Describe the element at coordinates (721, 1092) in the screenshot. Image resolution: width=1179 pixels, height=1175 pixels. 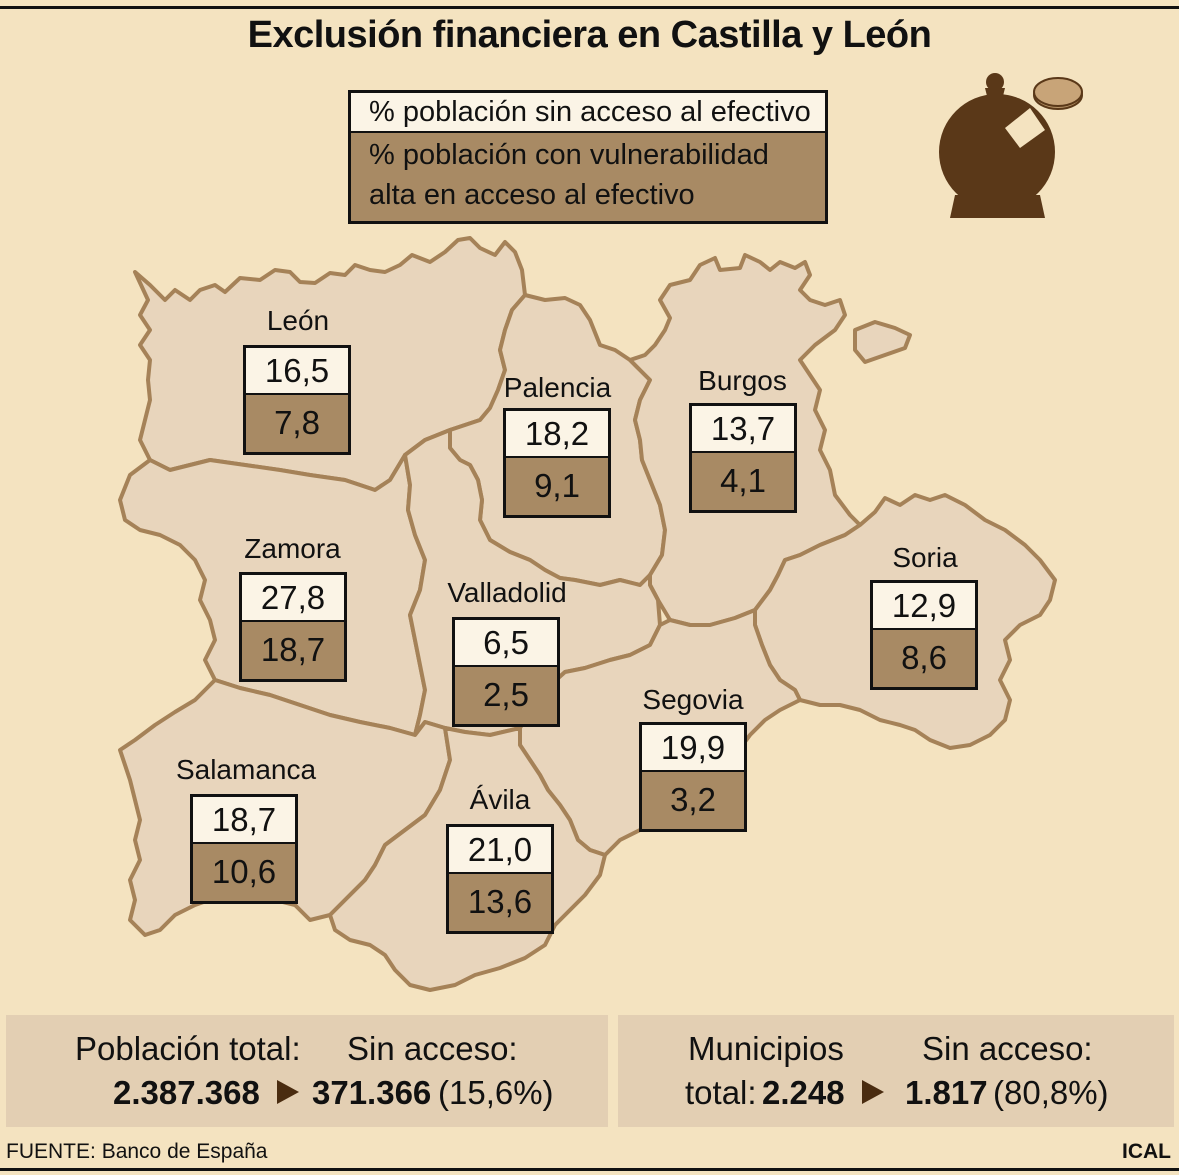
I see `municipalities-total-label-line2: total:` at that location.